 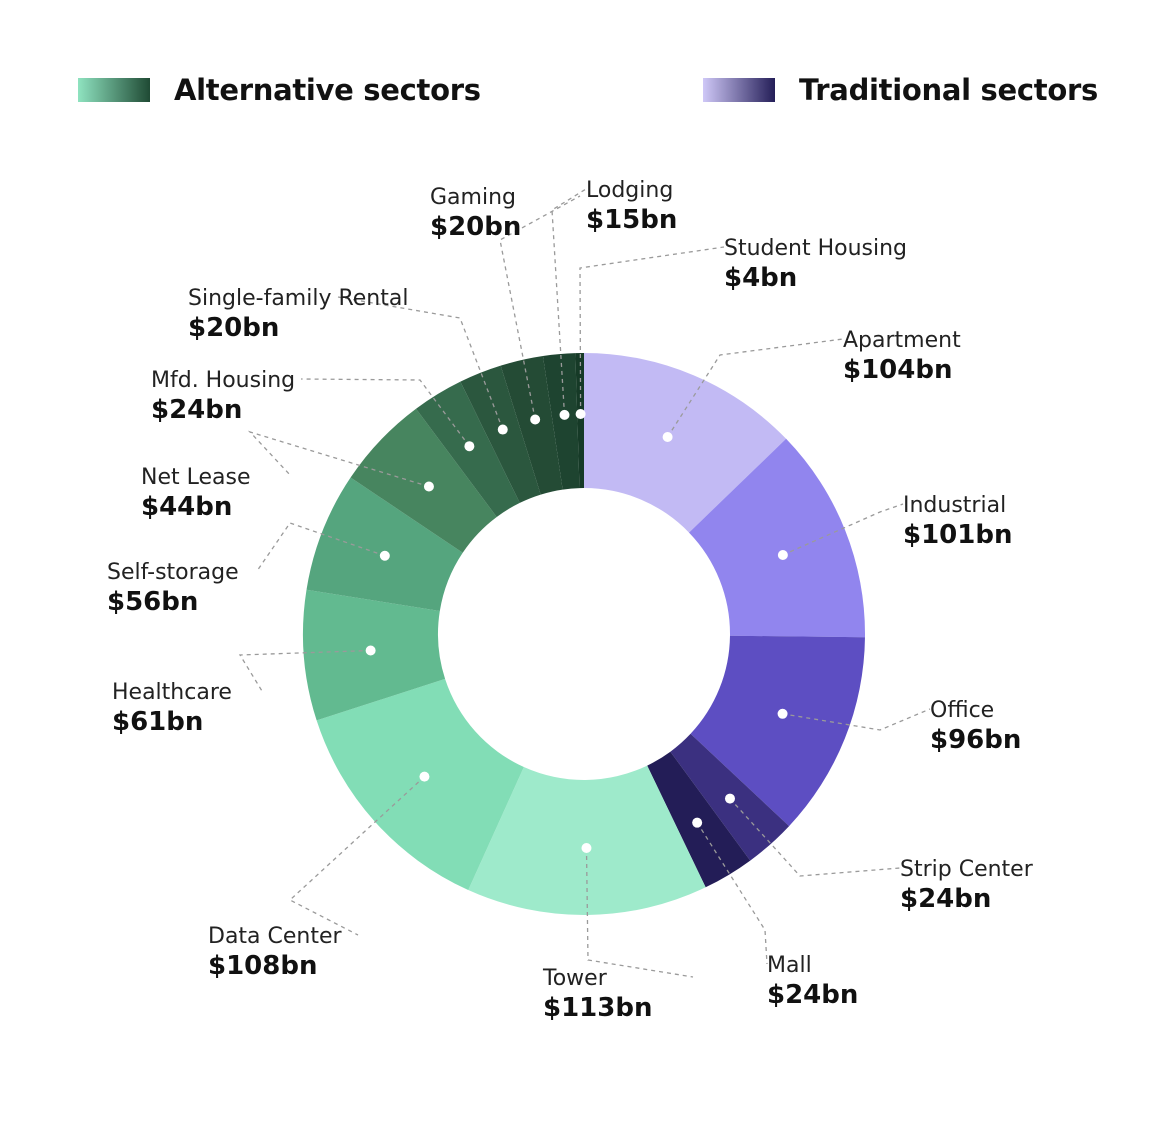 I want to click on label-value-apartment: $104bn, so click(x=897, y=370).